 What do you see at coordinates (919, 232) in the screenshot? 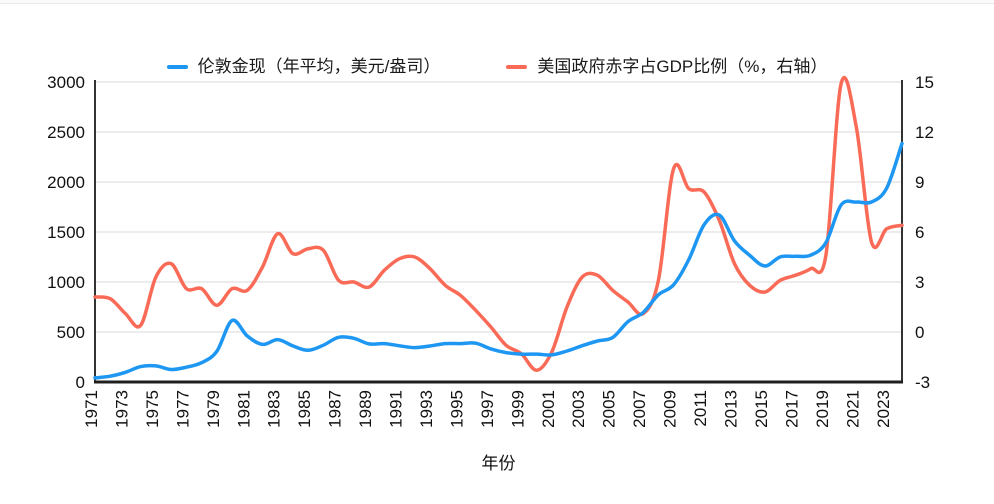
I see `y-axis-right-tick-label: 6` at bounding box center [919, 232].